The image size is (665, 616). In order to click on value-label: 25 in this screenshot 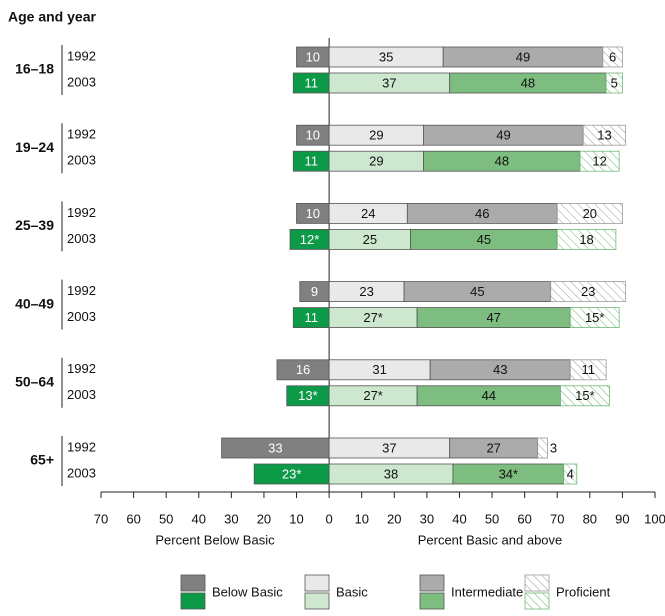, I will do `click(370, 239)`.